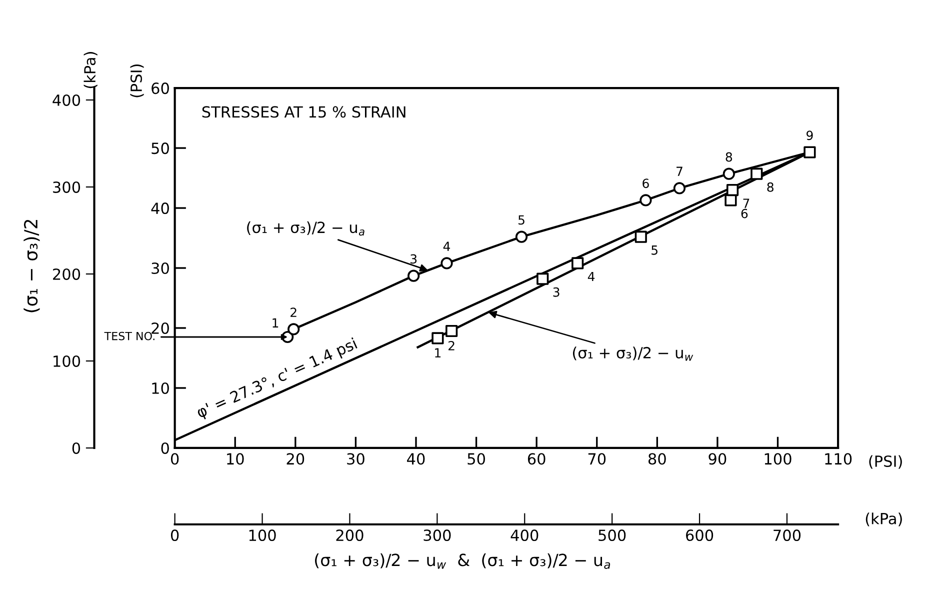 The width and height of the screenshot is (925, 591). Describe the element at coordinates (160, 328) in the screenshot. I see `y-tick-label: 20` at that location.